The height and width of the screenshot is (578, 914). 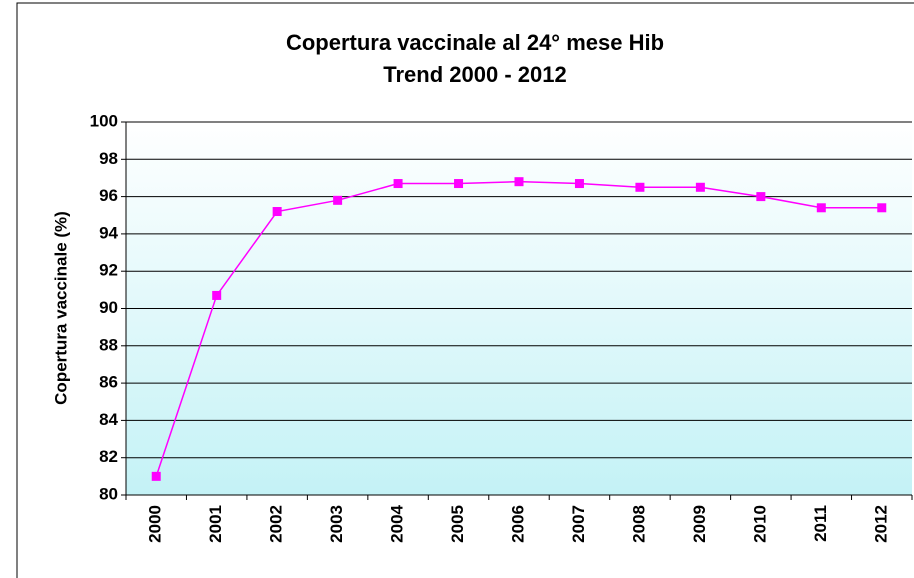 I want to click on x-tick-label: 2009, so click(x=699, y=524).